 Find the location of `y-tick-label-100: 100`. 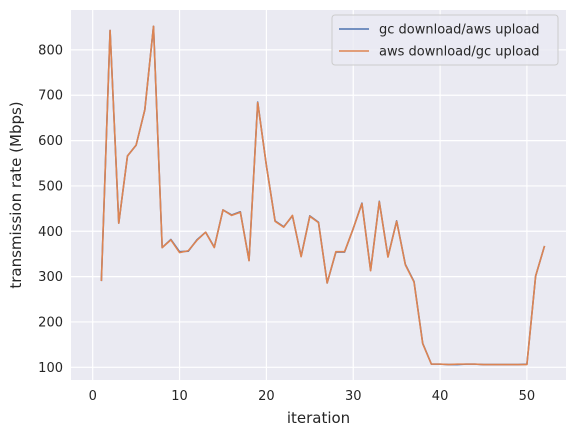

y-tick-label-100: 100 is located at coordinates (50, 368).